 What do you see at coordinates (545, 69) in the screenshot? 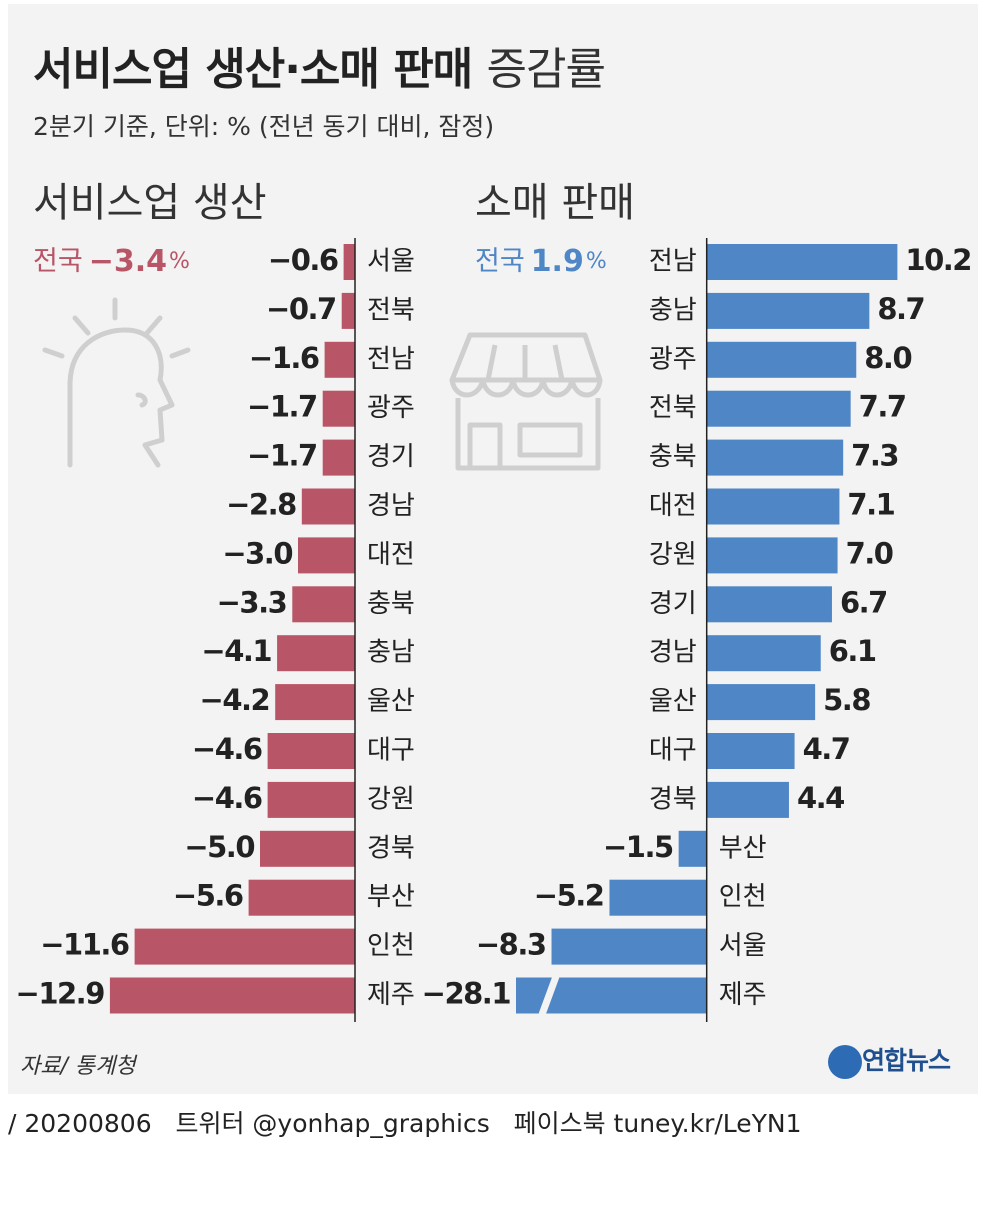
I see `title-suffix: 증감률` at bounding box center [545, 69].